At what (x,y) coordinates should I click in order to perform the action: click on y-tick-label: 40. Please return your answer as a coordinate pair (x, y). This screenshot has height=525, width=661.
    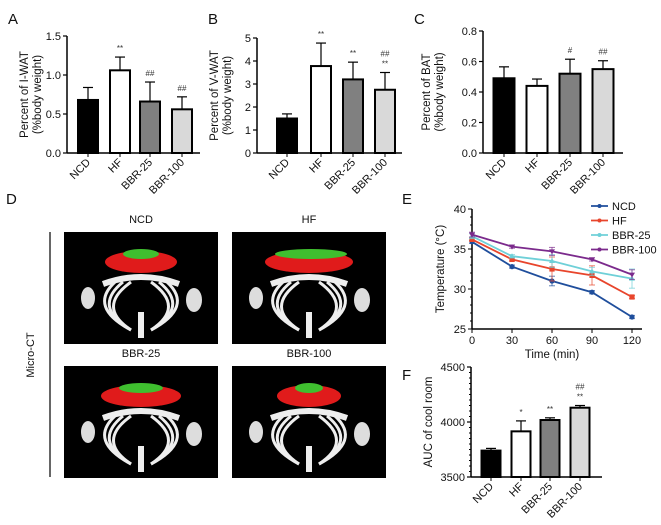
    Looking at the image, I should click on (460, 210).